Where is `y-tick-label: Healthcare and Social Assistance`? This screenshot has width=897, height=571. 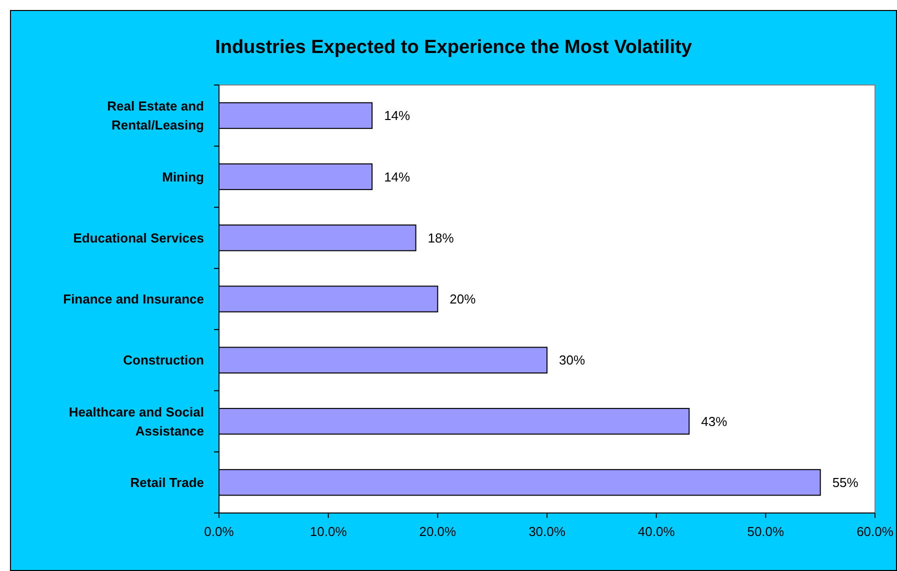
y-tick-label: Healthcare and Social Assistance is located at coordinates (136, 421).